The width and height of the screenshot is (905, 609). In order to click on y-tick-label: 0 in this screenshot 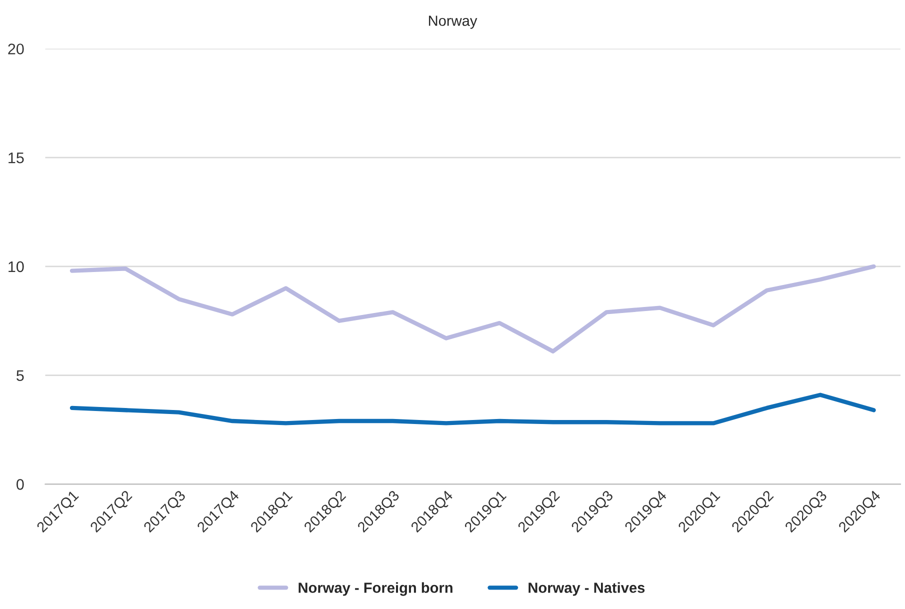, I will do `click(20, 484)`.